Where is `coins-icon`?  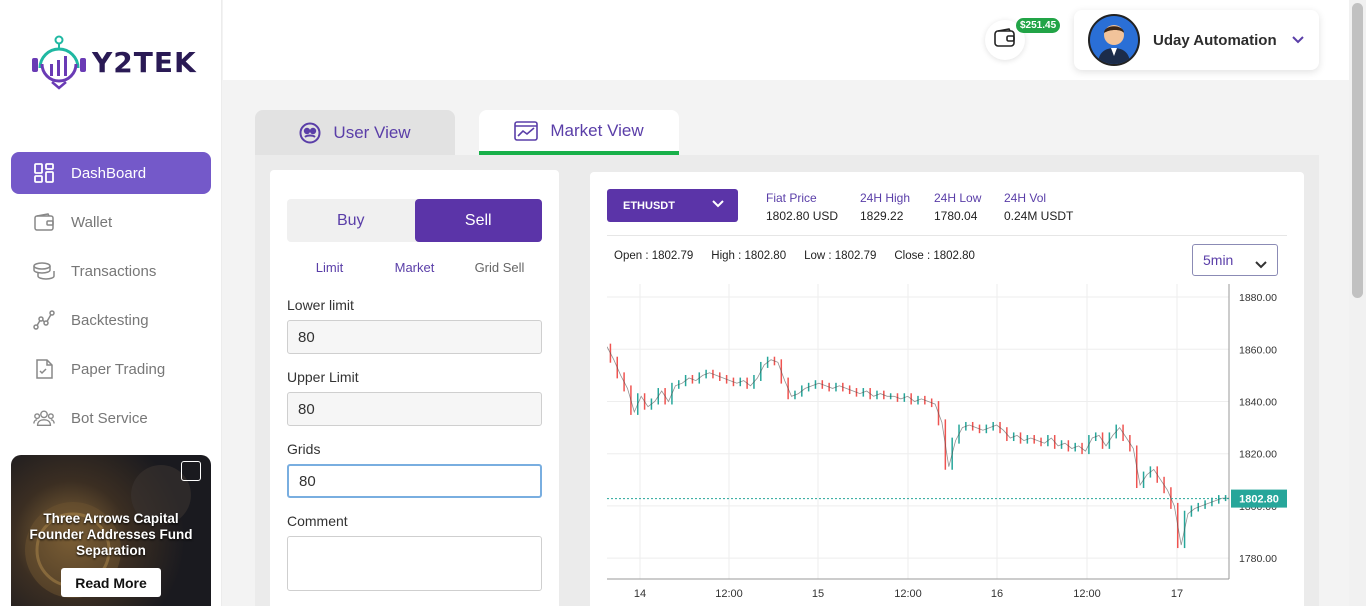 coins-icon is located at coordinates (44, 271).